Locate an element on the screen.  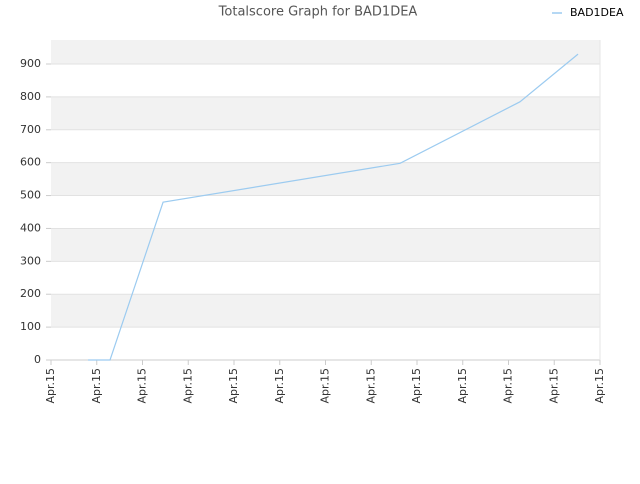
y-tick-label: 400 is located at coordinates (30, 227).